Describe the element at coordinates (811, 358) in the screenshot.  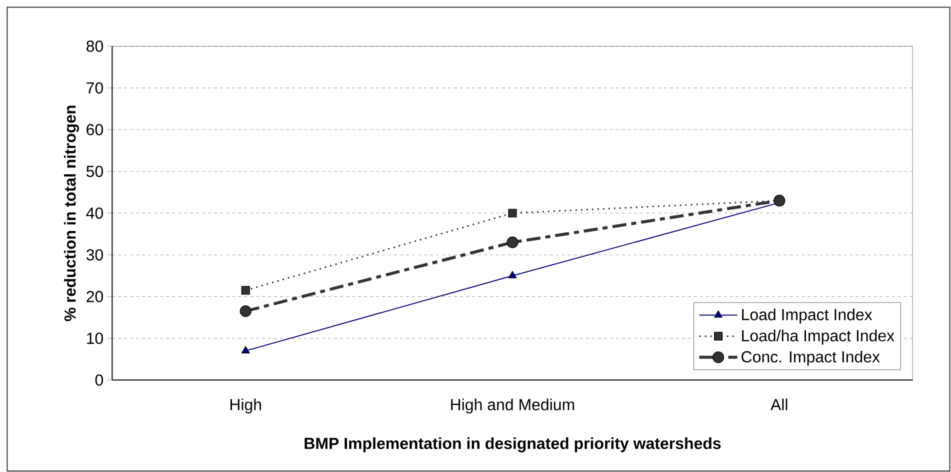
I see `legend-label: Conc. Impact Index` at that location.